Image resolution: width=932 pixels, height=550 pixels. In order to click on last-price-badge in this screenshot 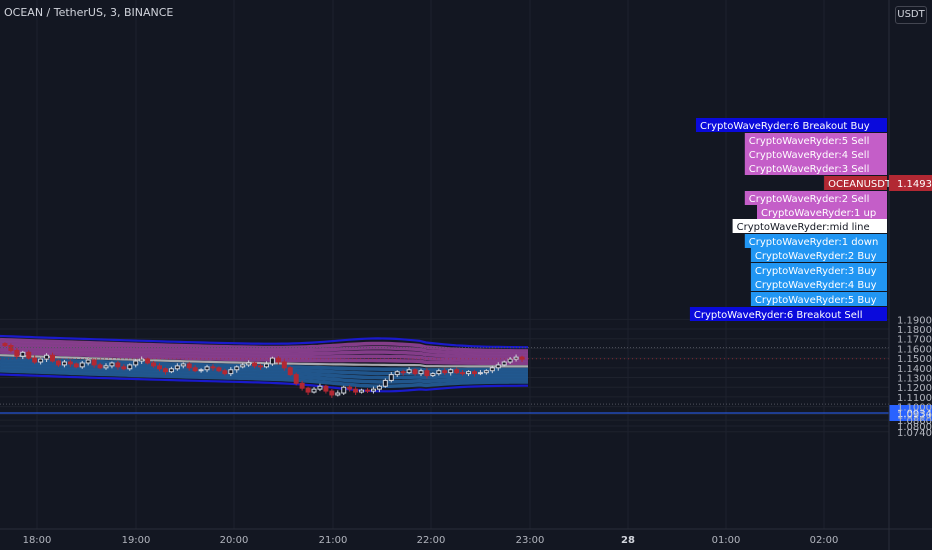, I will do `click(910, 183)`.